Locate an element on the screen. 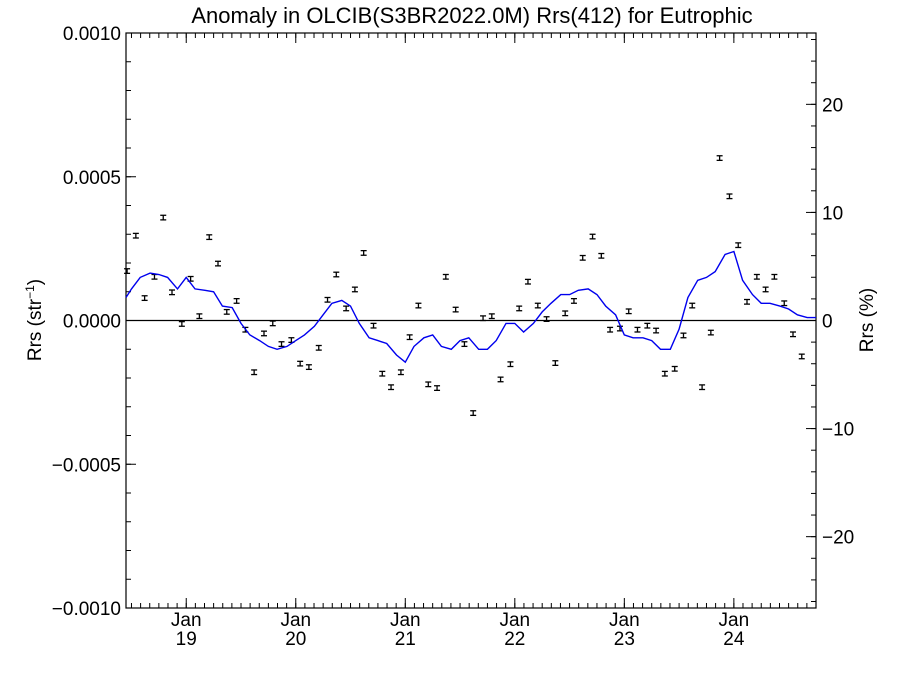 The height and width of the screenshot is (675, 900). y-axis-label-left: Rrs (str−1) is located at coordinates (34, 320).